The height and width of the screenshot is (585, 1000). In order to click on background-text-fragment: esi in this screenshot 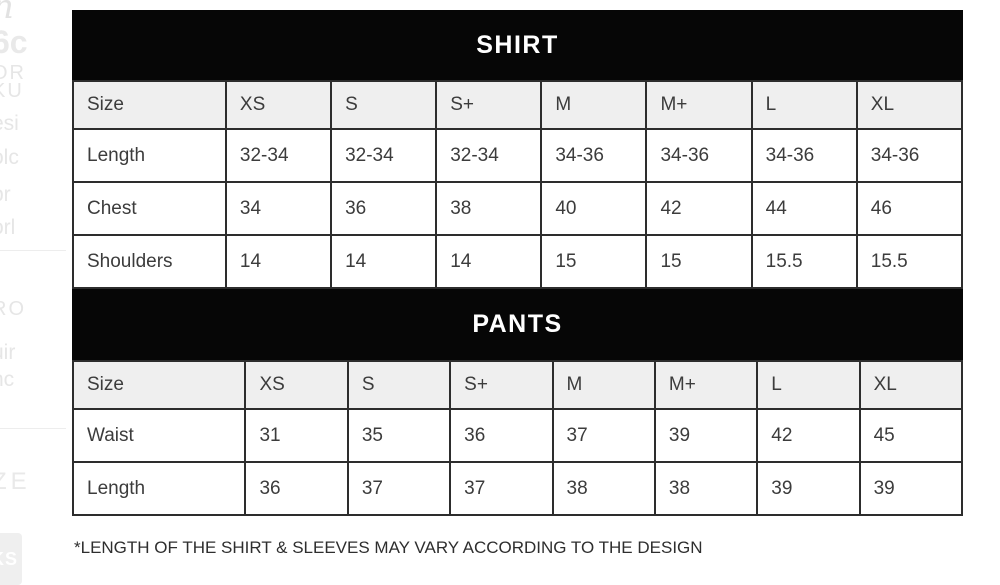, I will do `click(9, 123)`.